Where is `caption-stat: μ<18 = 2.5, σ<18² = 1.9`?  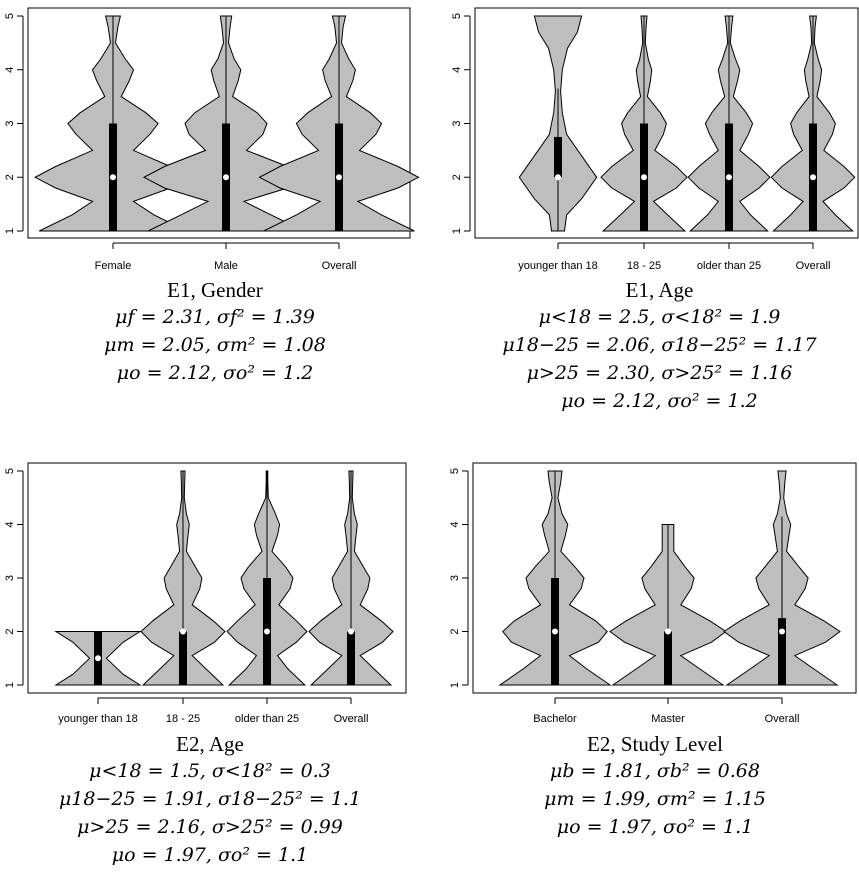 caption-stat: μ<18 = 2.5, σ<18² = 1.9 is located at coordinates (659, 317).